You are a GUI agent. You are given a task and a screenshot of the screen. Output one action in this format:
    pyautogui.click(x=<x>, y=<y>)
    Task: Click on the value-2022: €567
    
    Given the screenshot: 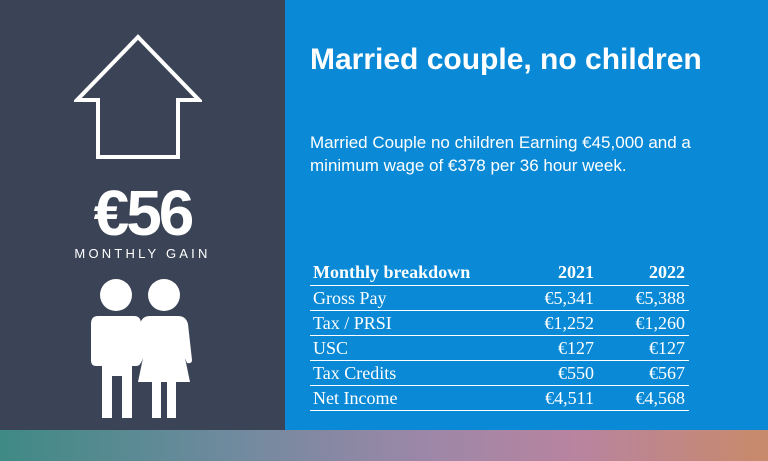 What is the action you would take?
    pyautogui.click(x=643, y=373)
    